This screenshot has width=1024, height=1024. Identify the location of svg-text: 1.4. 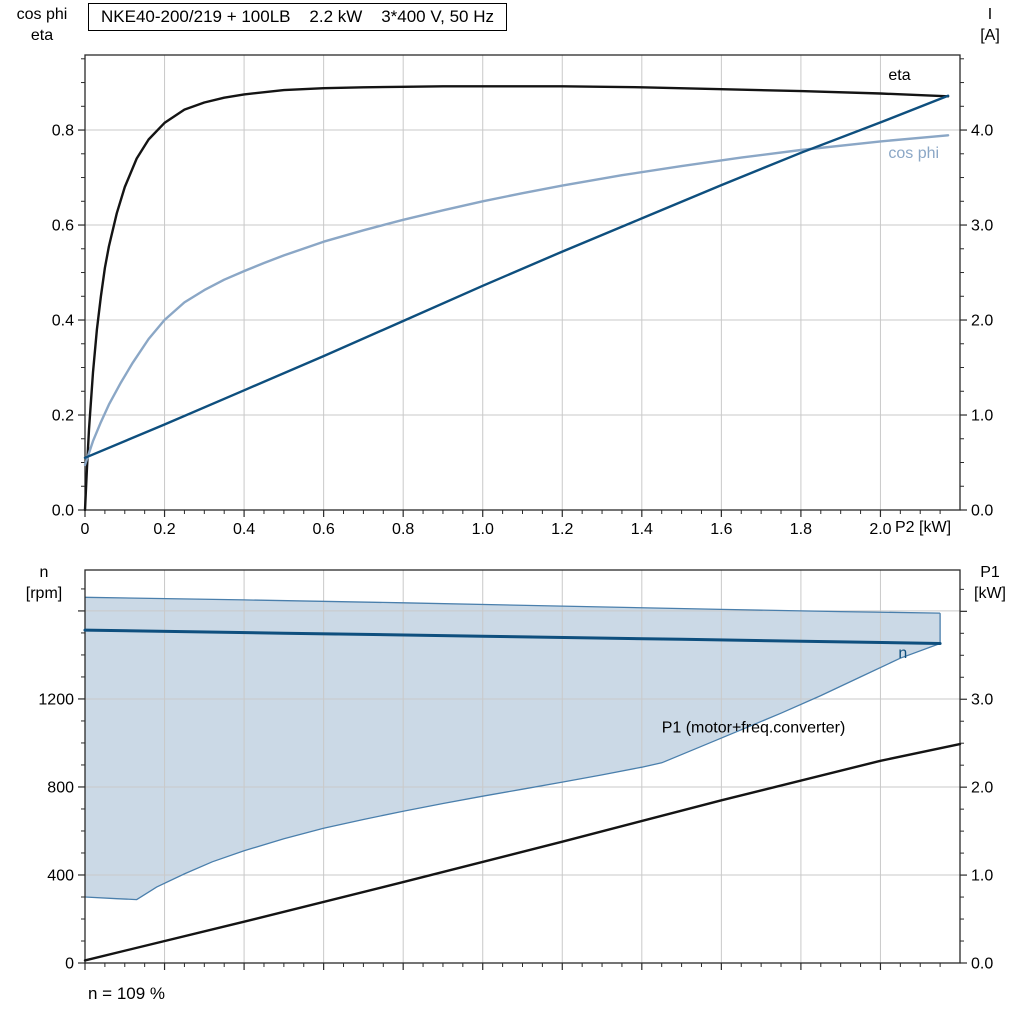
(642, 529).